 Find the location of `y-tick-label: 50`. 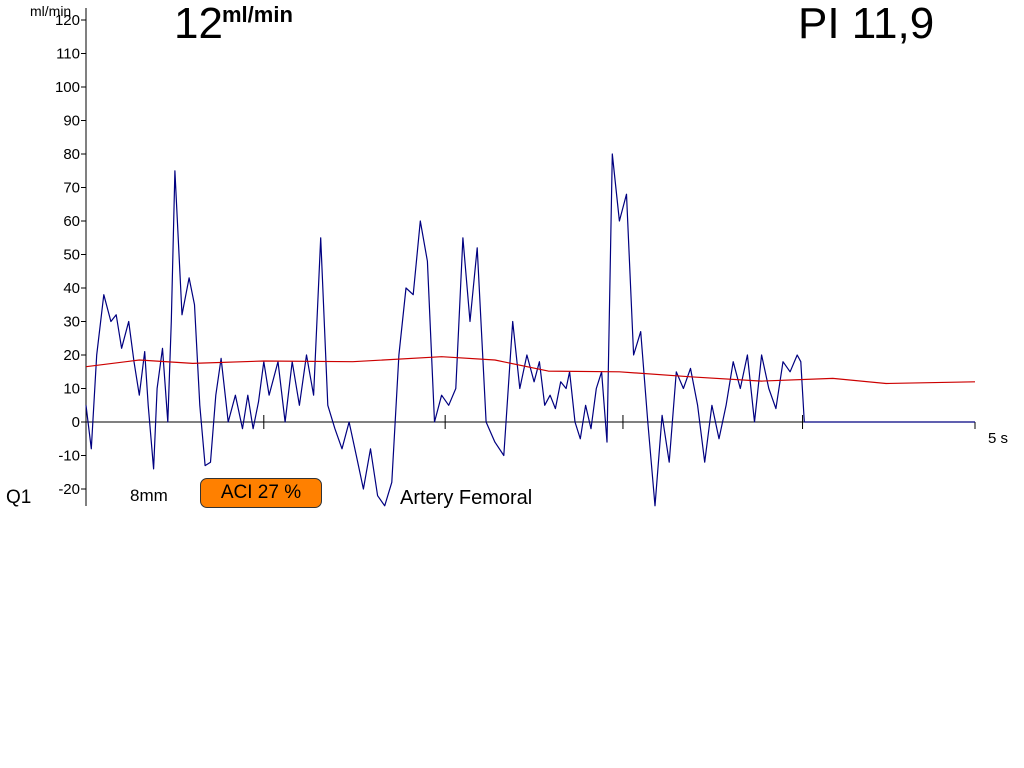

y-tick-label: 50 is located at coordinates (71, 255).